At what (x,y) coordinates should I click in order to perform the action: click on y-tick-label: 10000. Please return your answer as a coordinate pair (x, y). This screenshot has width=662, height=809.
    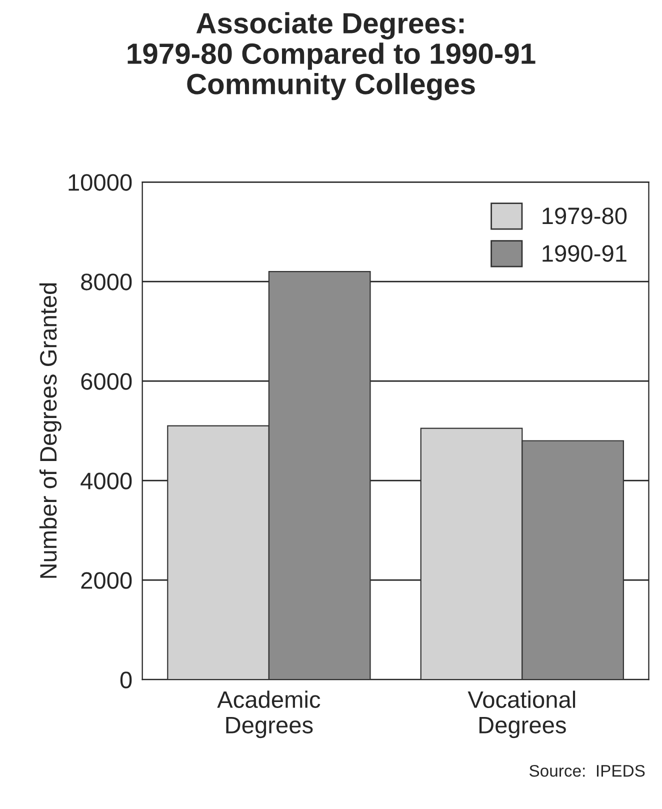
    Looking at the image, I should click on (100, 182).